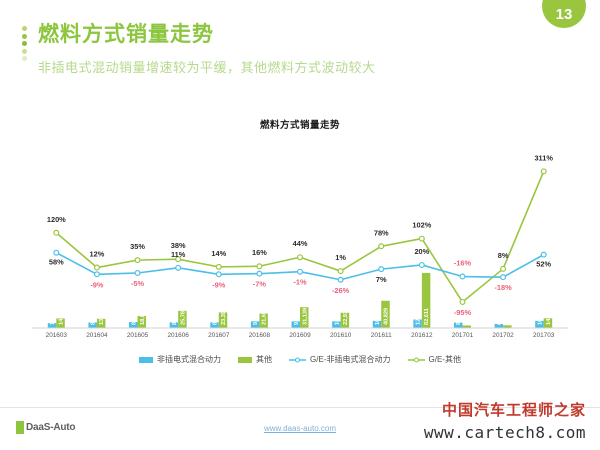 This screenshot has height=450, width=600. Describe the element at coordinates (543, 157) in the screenshot. I see `line-green-value-label: 311%` at that location.